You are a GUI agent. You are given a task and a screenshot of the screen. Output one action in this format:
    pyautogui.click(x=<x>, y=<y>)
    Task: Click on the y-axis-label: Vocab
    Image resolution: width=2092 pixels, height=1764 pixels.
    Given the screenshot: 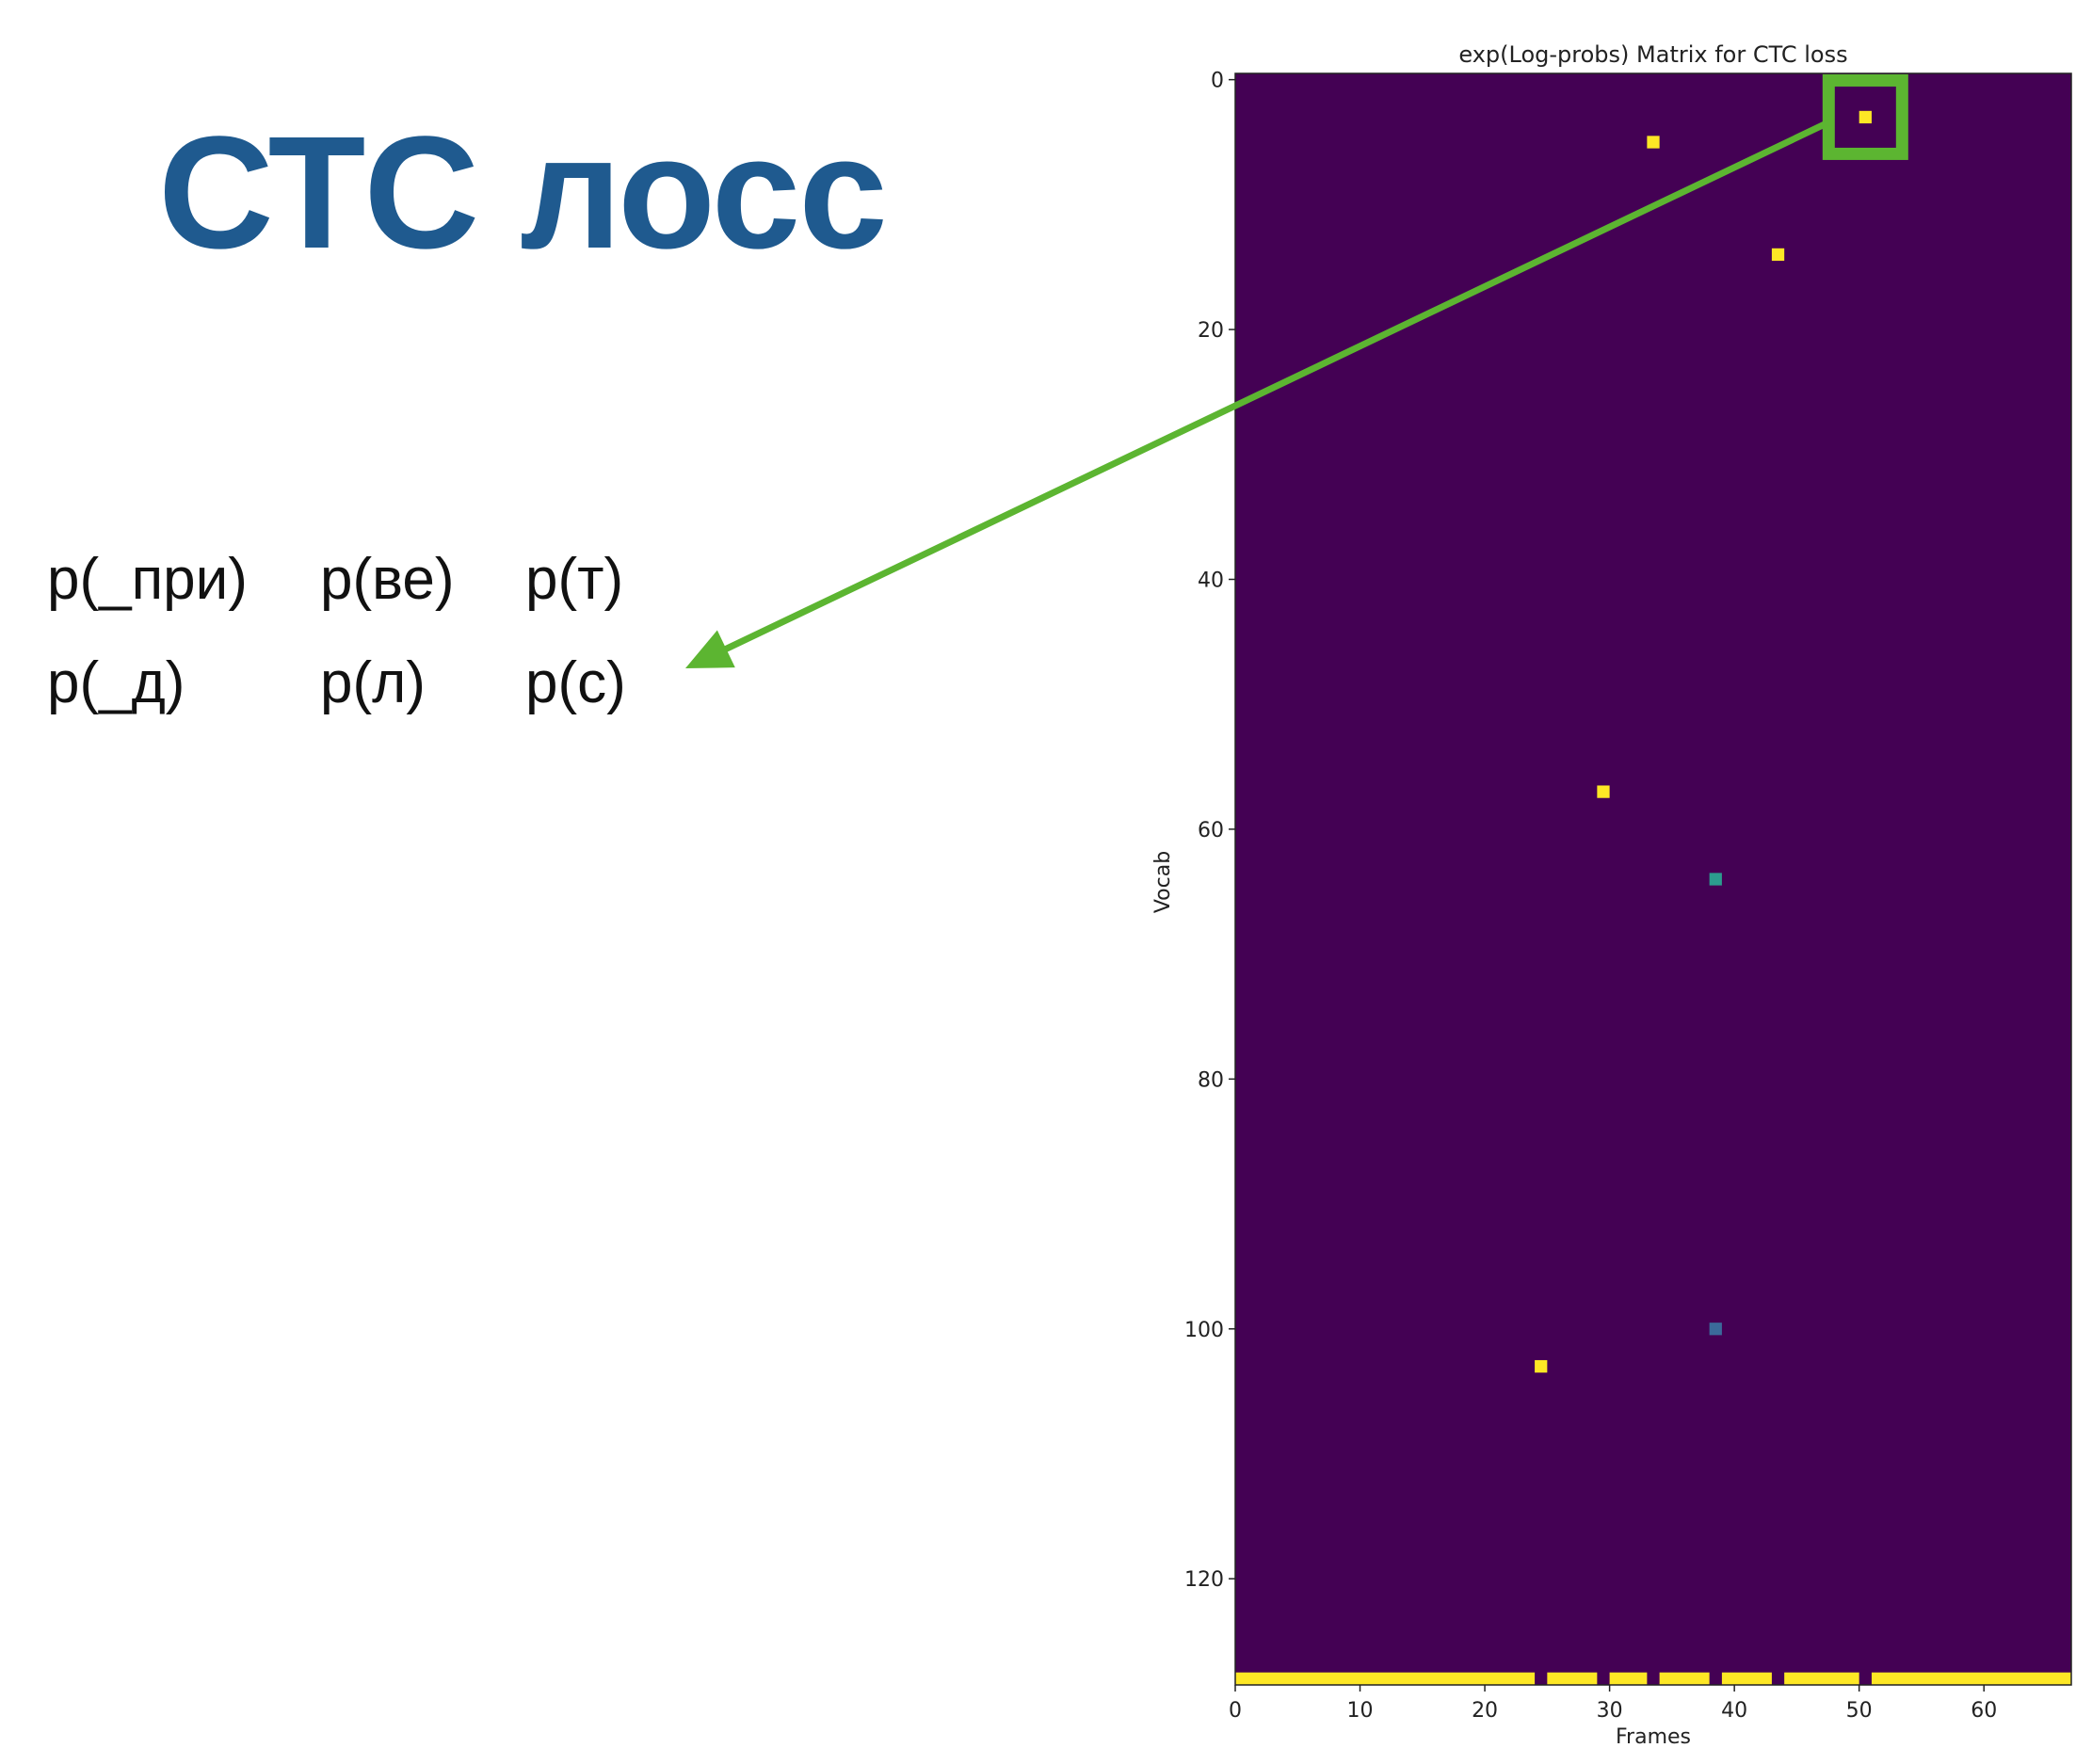 What is the action you would take?
    pyautogui.click(x=1163, y=882)
    